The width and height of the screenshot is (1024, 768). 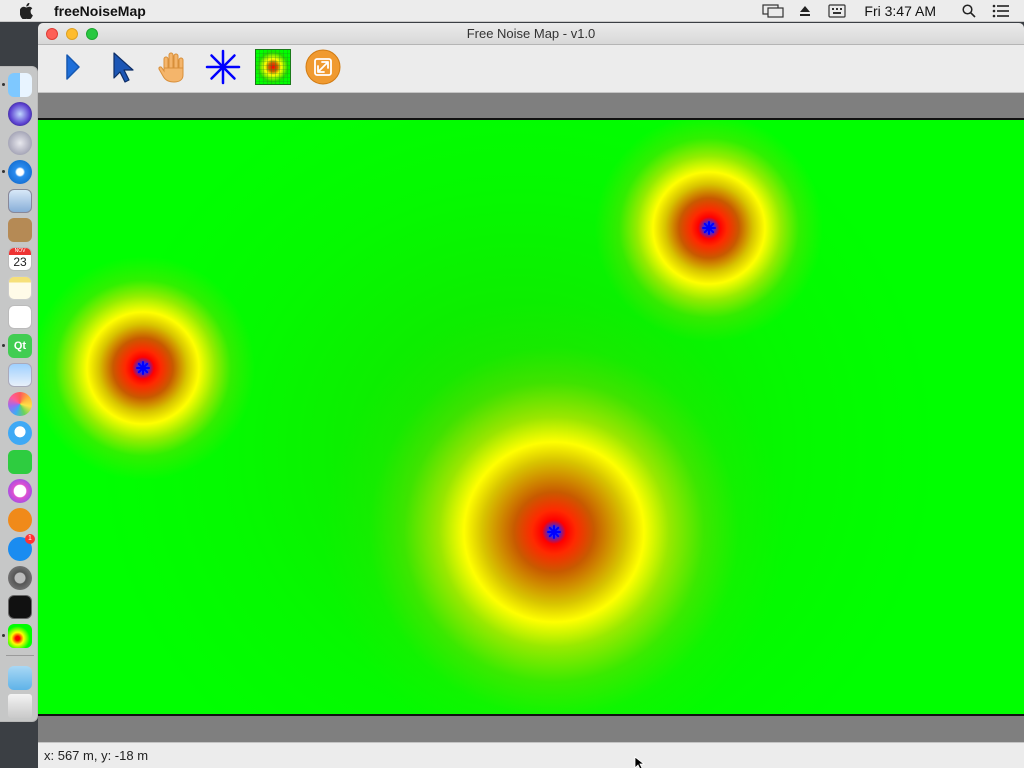 What do you see at coordinates (1001, 11) in the screenshot?
I see `notification-list-icon` at bounding box center [1001, 11].